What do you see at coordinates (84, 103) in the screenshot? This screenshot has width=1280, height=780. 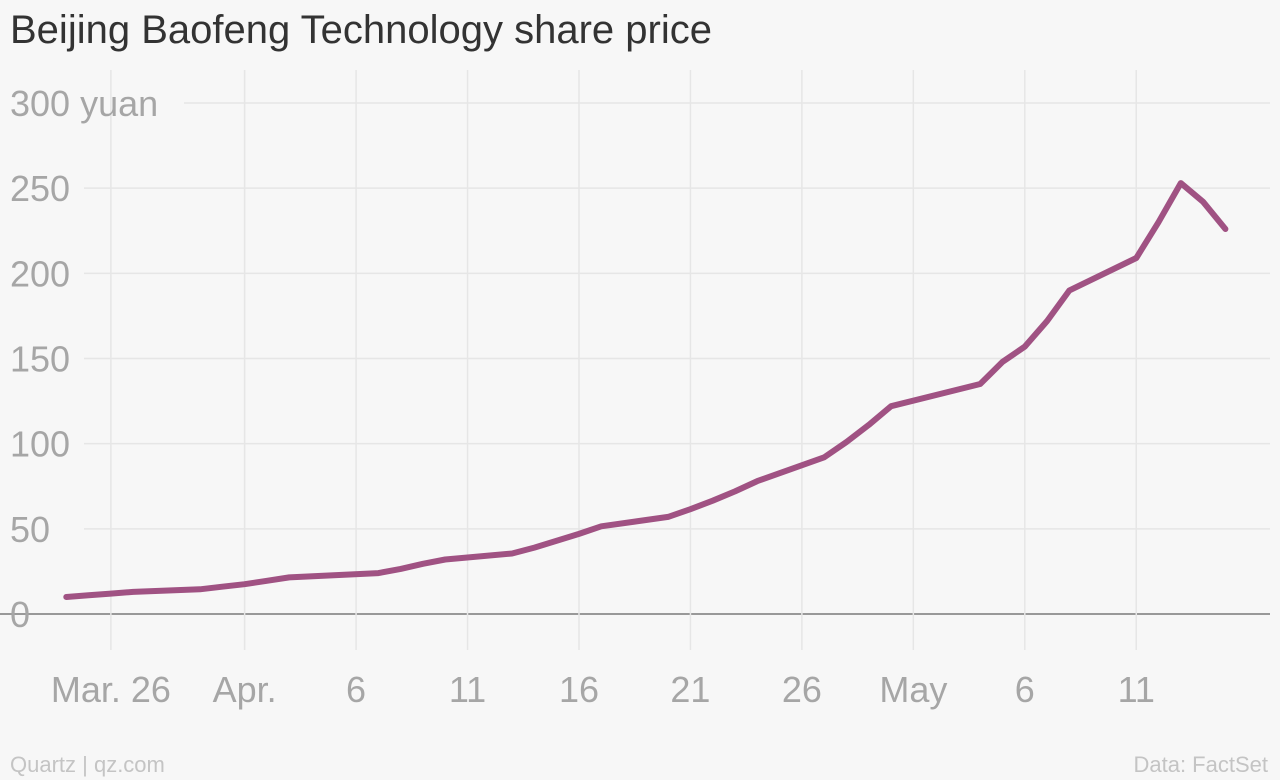 I see `y-tick-label: 300 yuan` at bounding box center [84, 103].